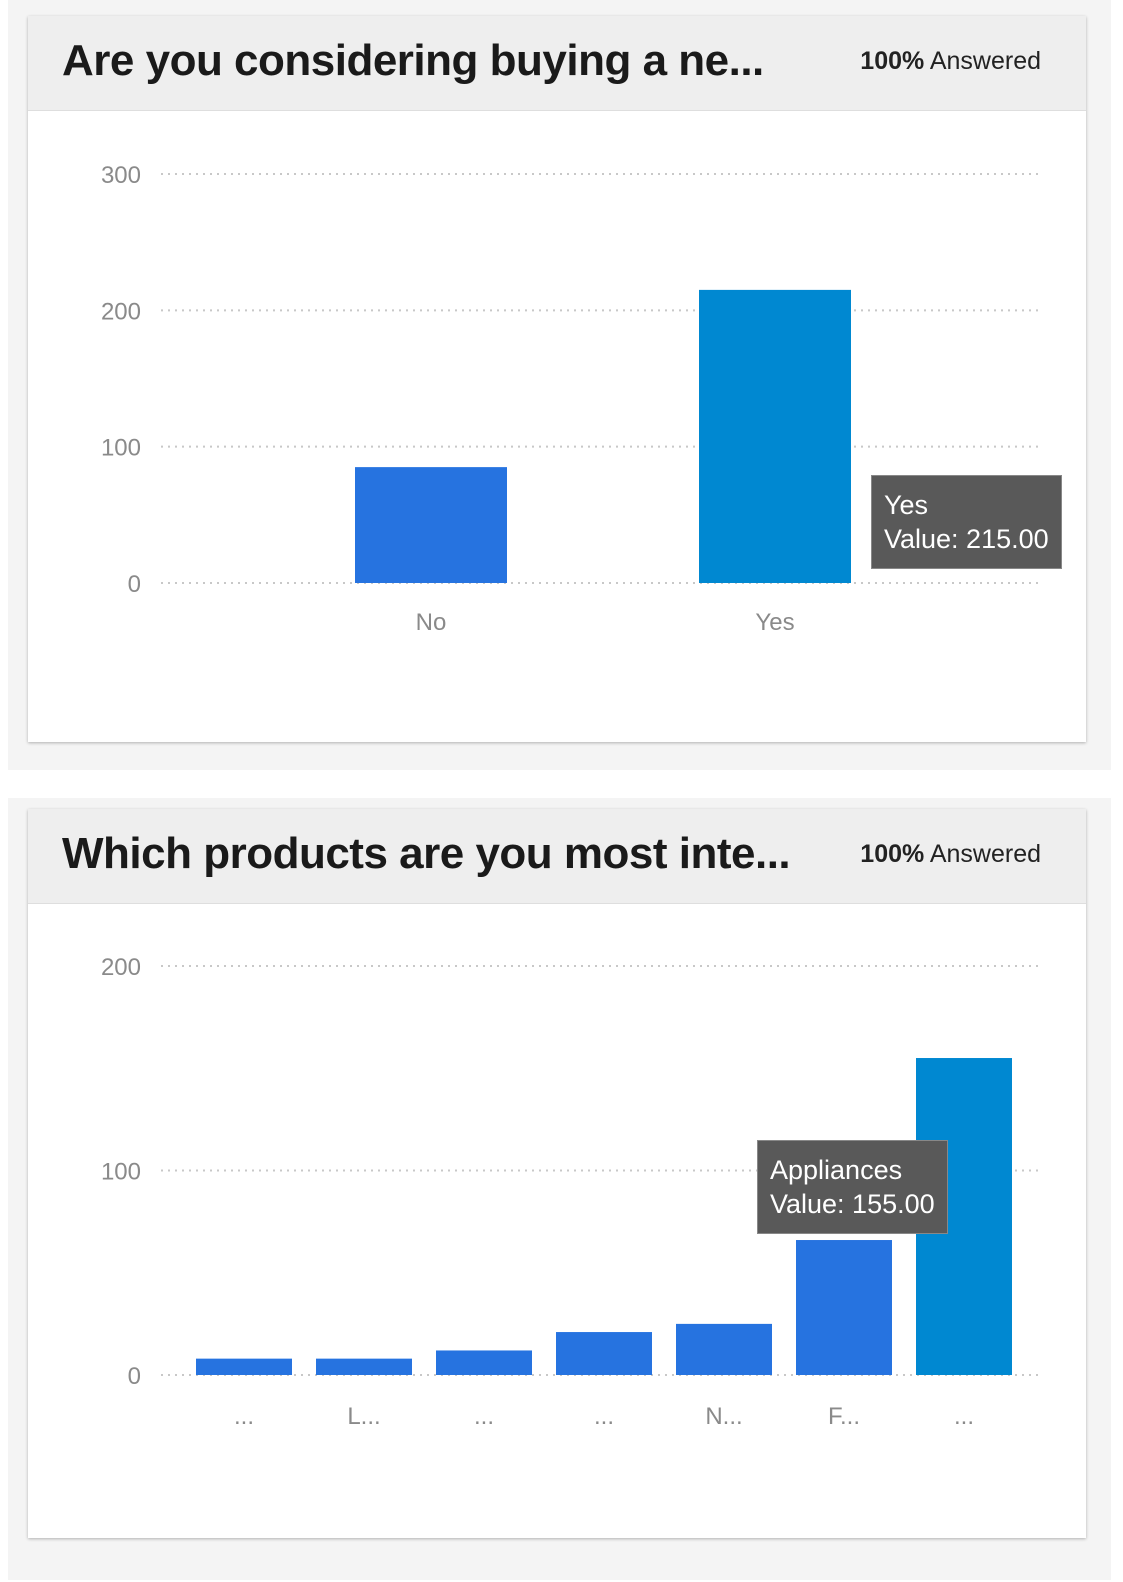  What do you see at coordinates (121, 175) in the screenshot?
I see `y-tick-label: 300` at bounding box center [121, 175].